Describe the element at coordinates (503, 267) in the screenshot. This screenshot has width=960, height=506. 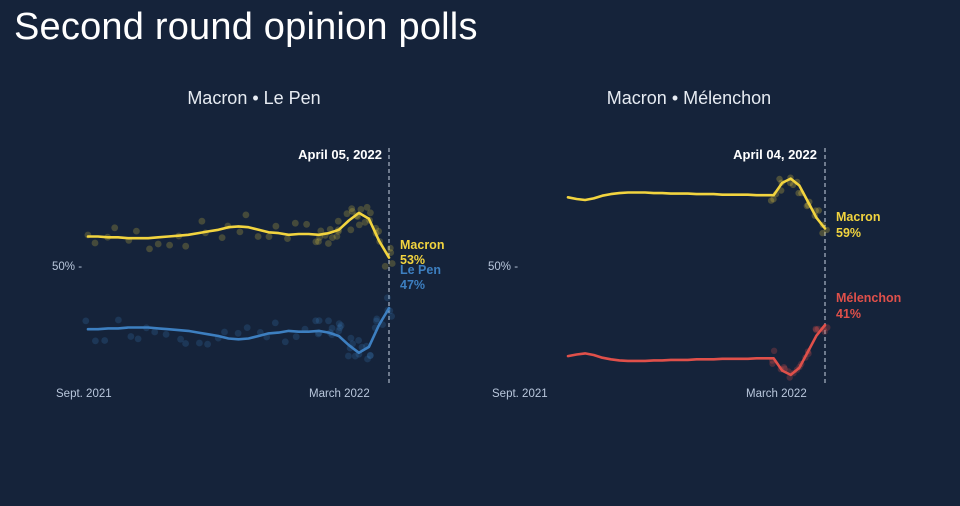
I see `y-tick-50: 50% -` at that location.